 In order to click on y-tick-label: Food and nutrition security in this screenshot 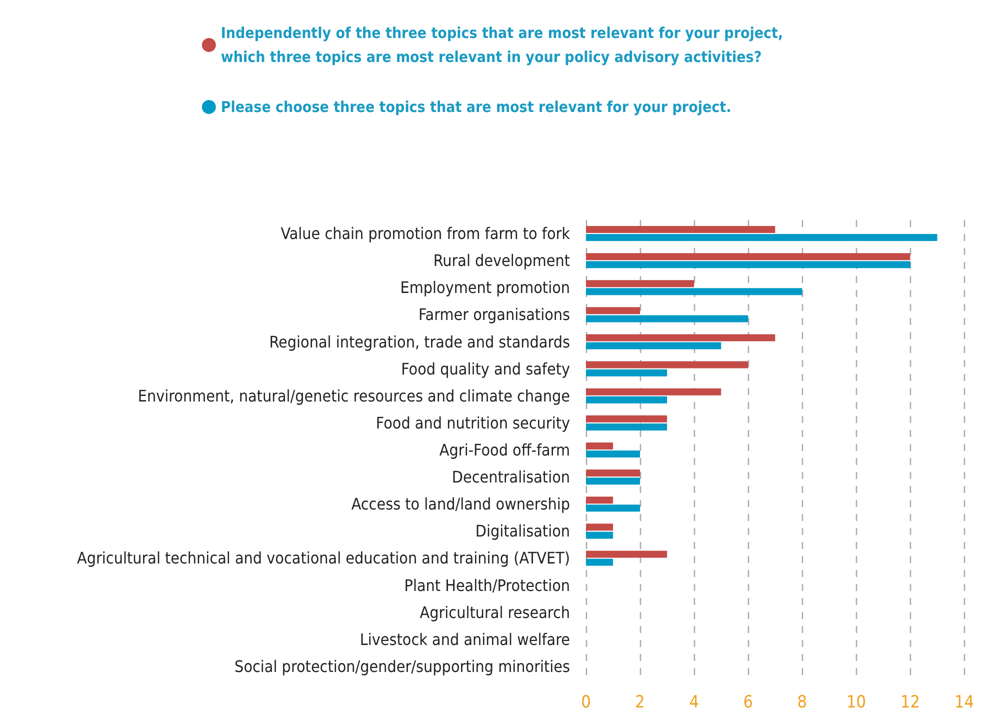, I will do `click(473, 422)`.